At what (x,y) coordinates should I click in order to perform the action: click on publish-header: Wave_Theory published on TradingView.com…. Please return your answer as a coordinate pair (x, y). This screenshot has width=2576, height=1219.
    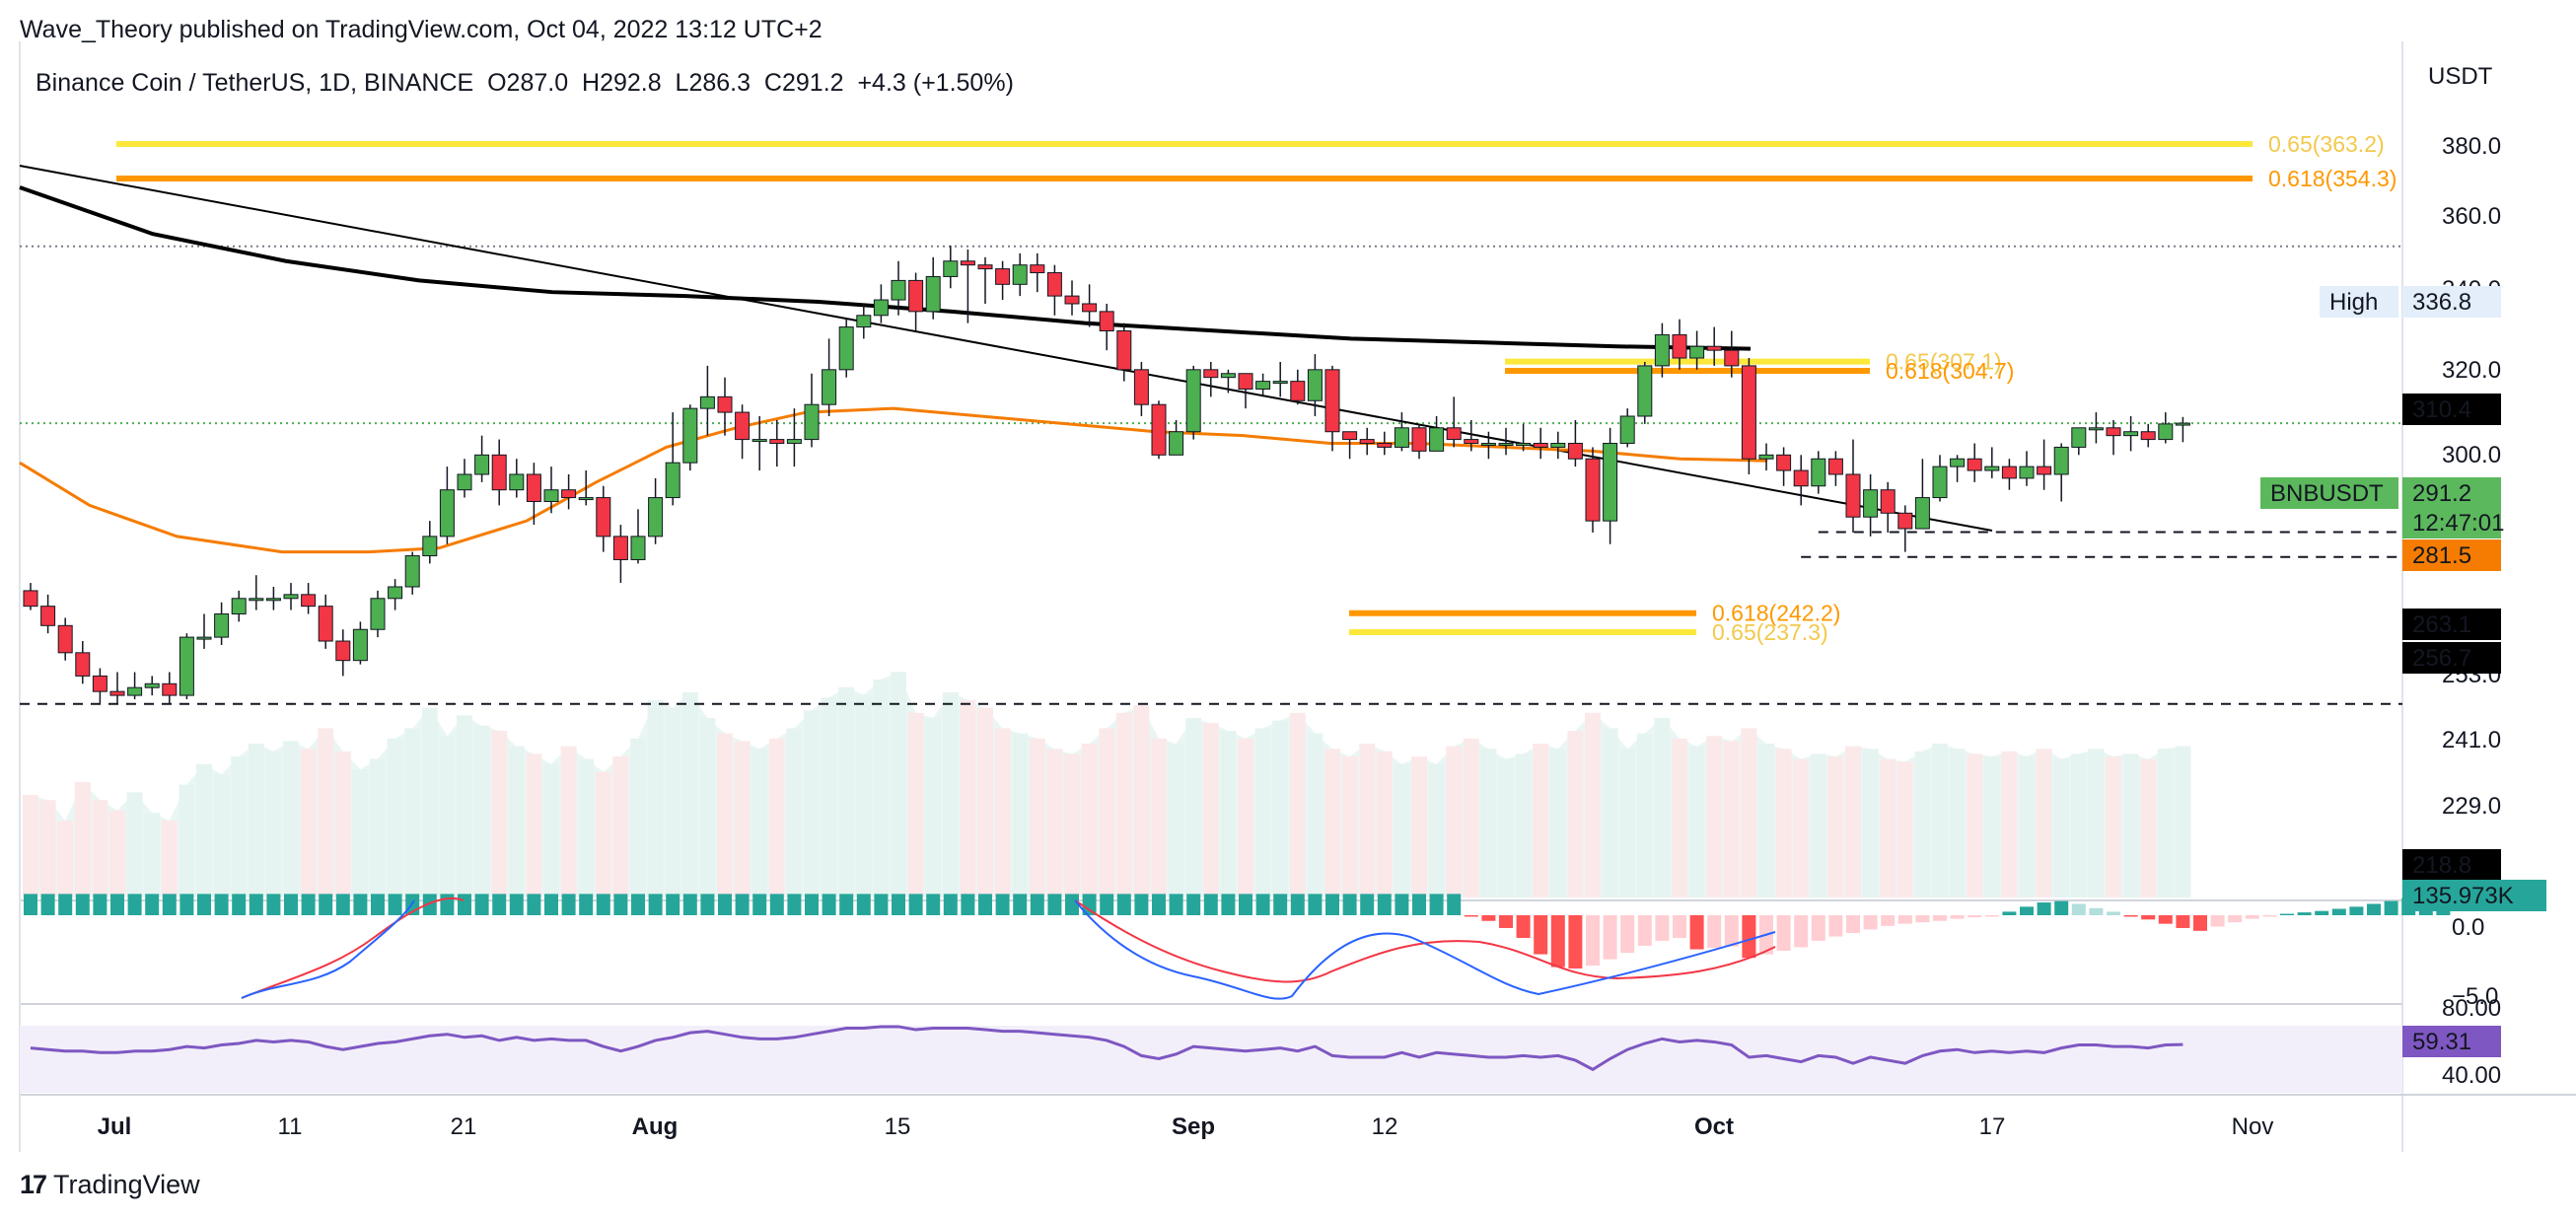
    Looking at the image, I should click on (422, 29).